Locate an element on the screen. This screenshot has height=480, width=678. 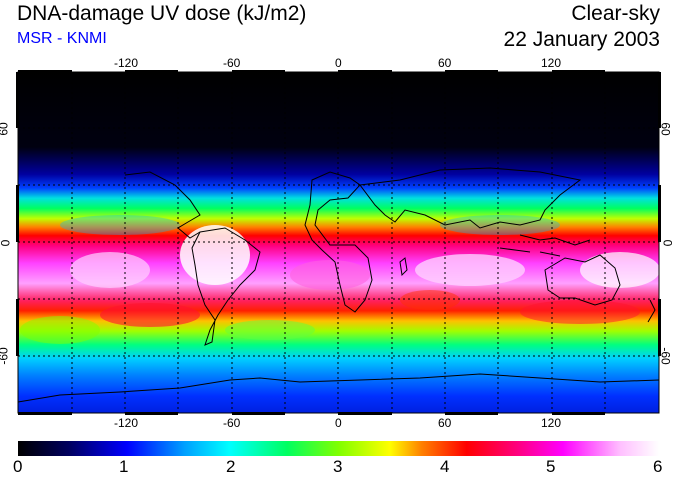
lon-tick-top: 0 is located at coordinates (338, 63).